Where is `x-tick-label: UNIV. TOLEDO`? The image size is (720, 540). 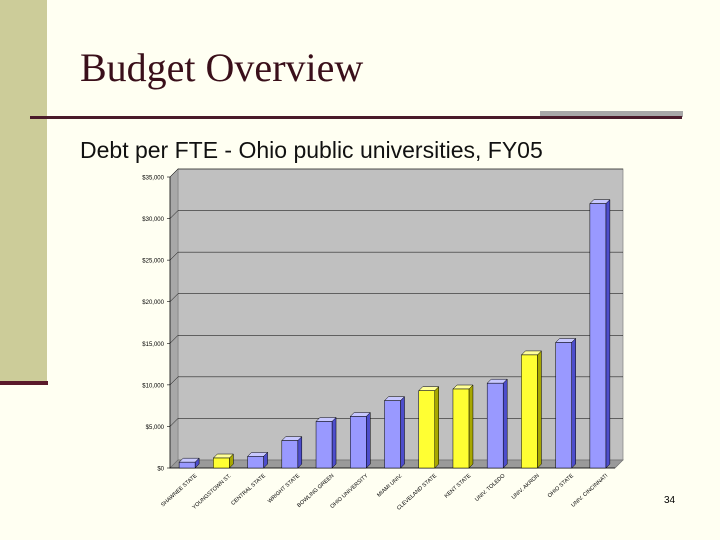
x-tick-label: UNIV. TOLEDO is located at coordinates (490, 488).